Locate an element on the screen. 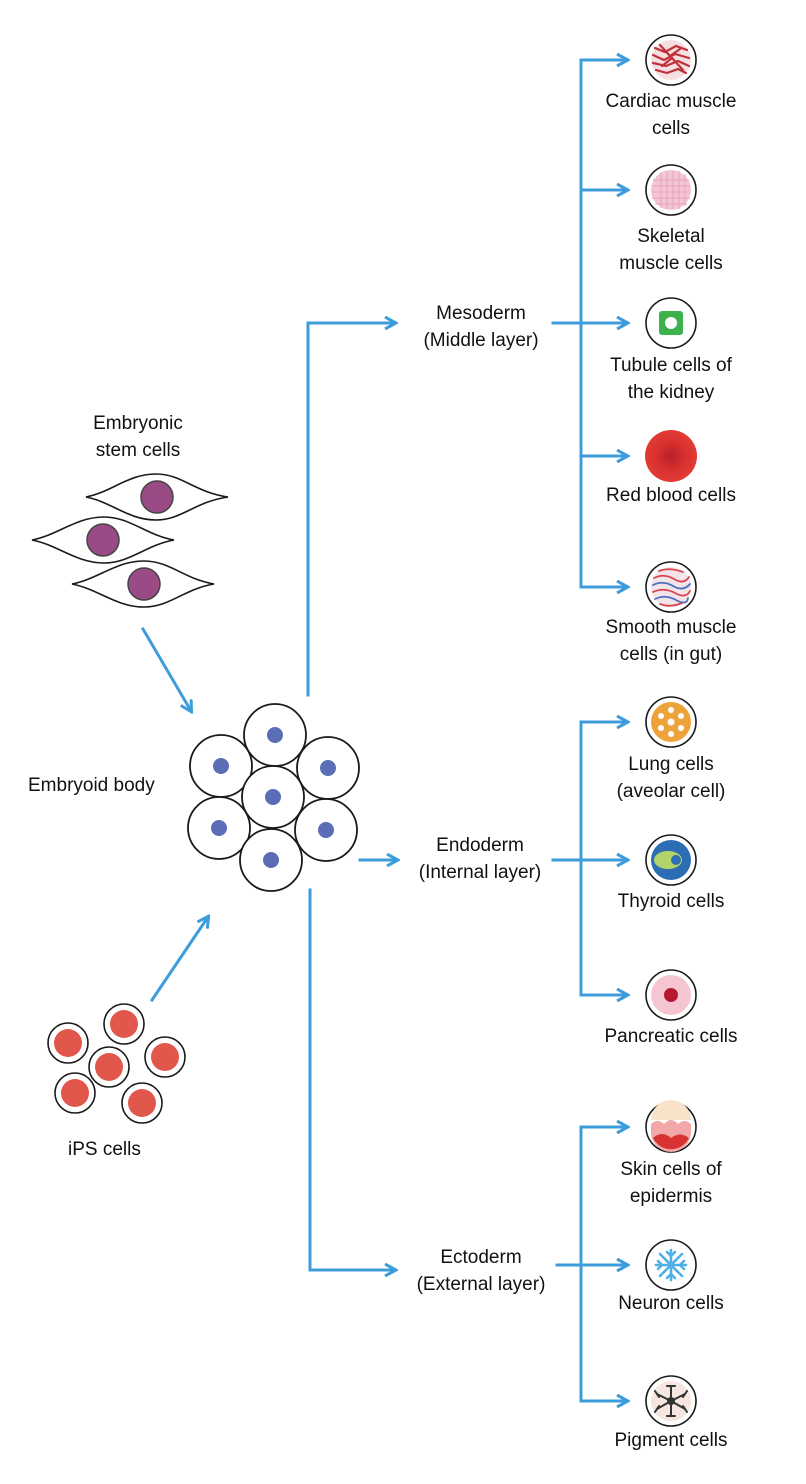  rbc-line1: Red blood cells is located at coordinates (671, 495).